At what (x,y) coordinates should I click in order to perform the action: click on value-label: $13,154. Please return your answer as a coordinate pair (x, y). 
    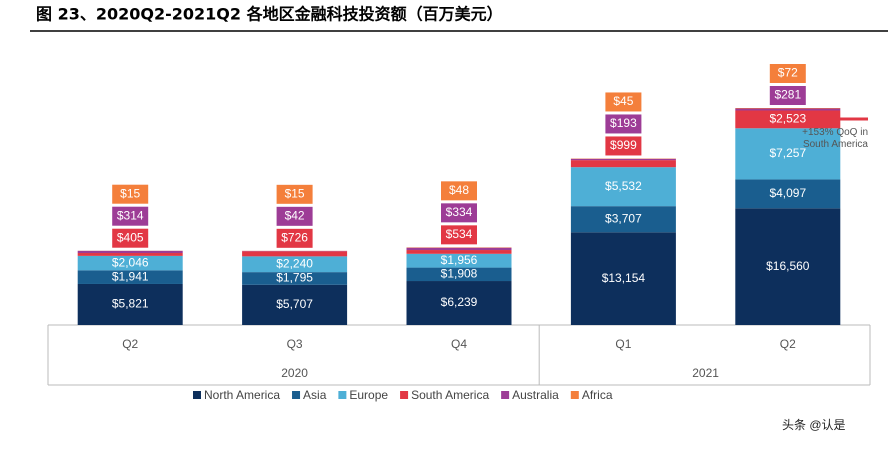
    Looking at the image, I should click on (624, 278).